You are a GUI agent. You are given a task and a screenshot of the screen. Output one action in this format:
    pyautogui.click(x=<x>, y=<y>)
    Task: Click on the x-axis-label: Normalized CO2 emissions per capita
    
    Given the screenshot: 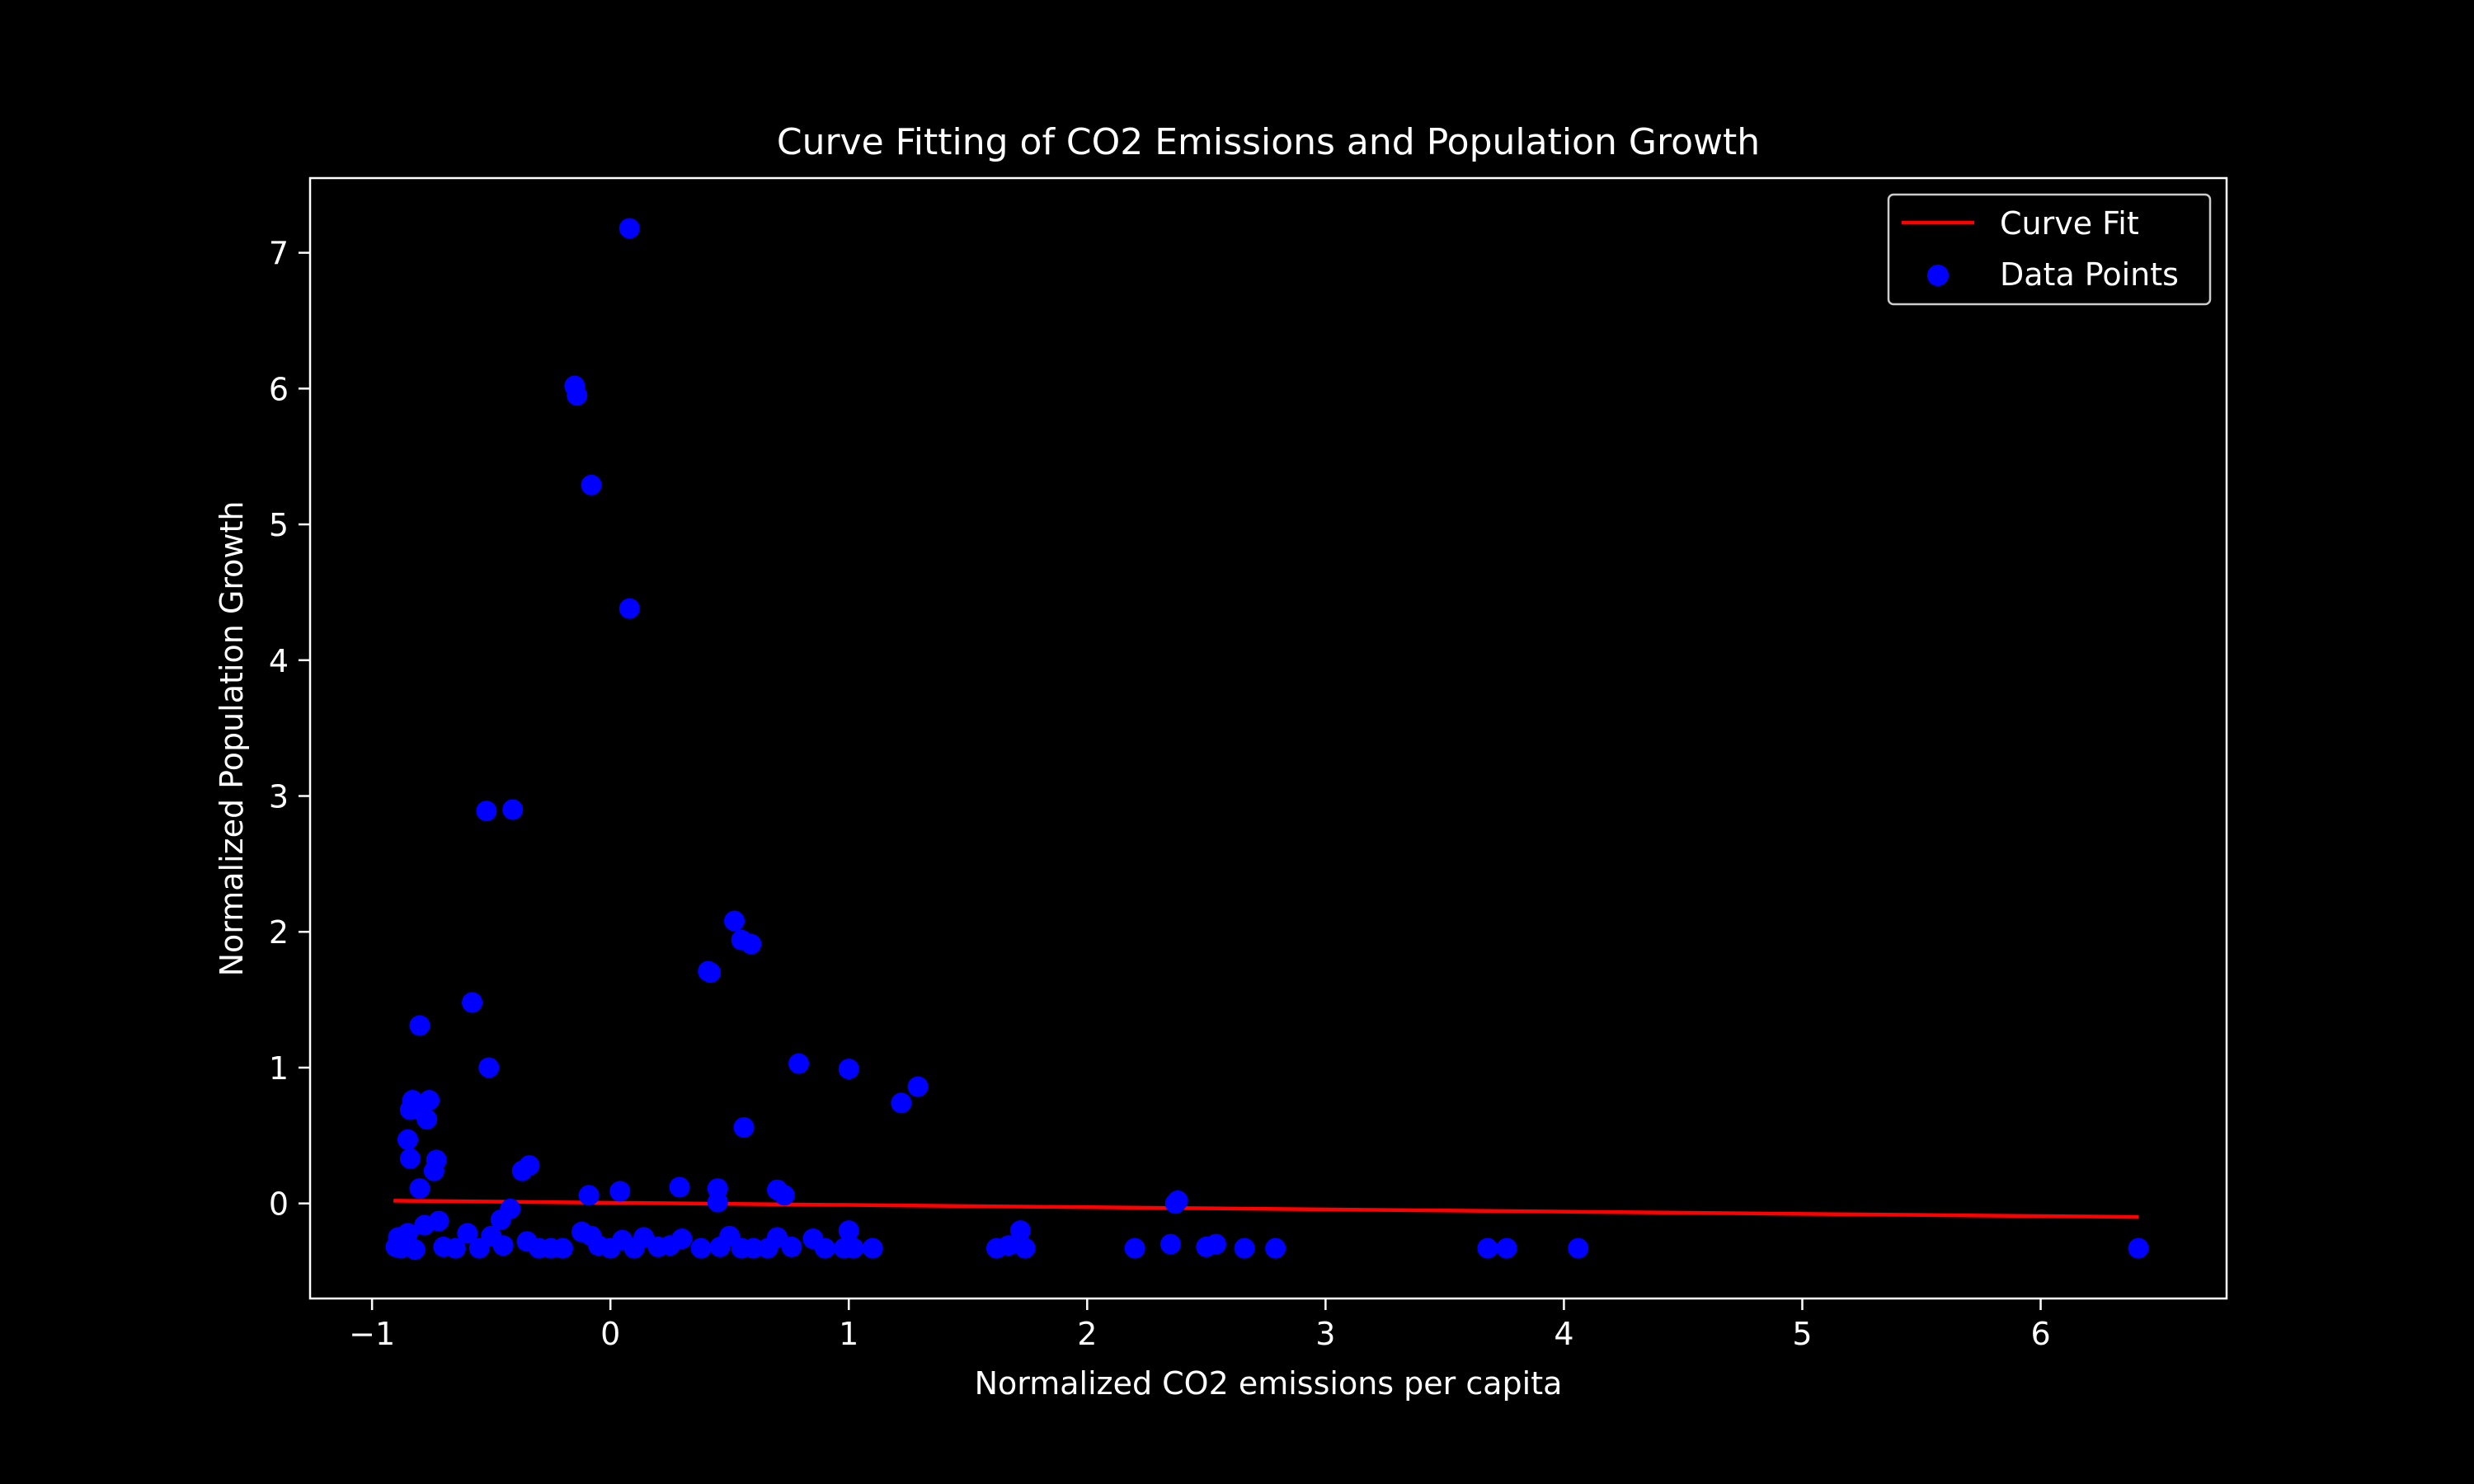 What is the action you would take?
    pyautogui.click(x=1269, y=1383)
    